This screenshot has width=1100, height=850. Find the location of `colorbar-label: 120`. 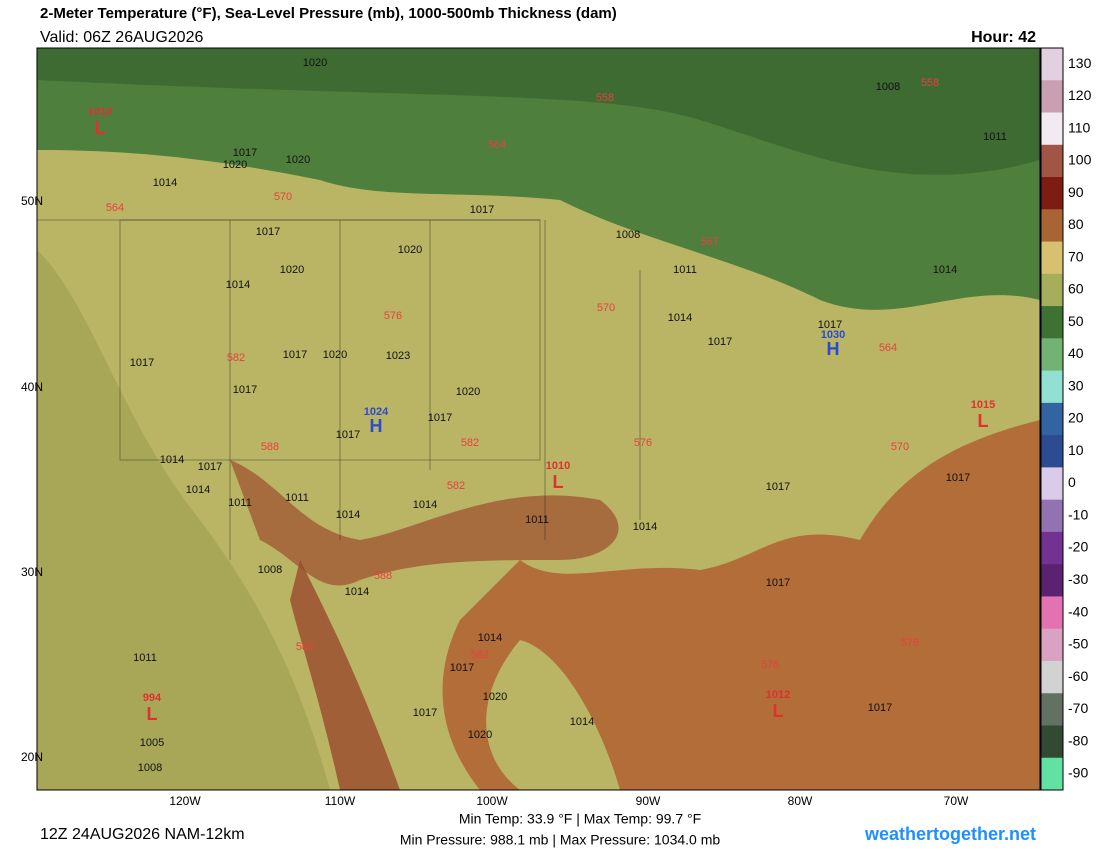

colorbar-label: 120 is located at coordinates (1080, 95).